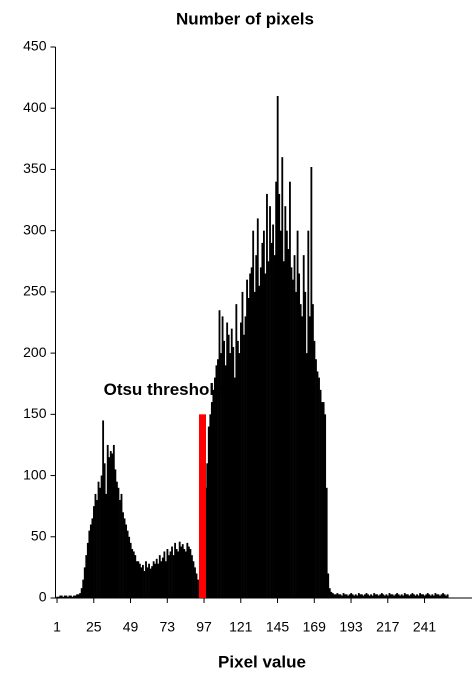 This screenshot has width=472, height=675. Describe the element at coordinates (315, 627) in the screenshot. I see `x-tick-label: 169` at that location.